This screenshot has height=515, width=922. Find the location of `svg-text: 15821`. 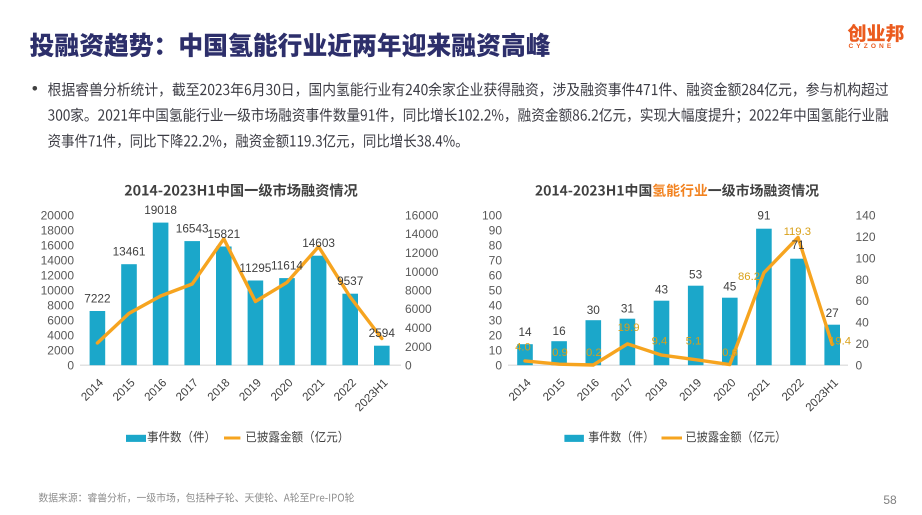

svg-text: 15821 is located at coordinates (223, 234).